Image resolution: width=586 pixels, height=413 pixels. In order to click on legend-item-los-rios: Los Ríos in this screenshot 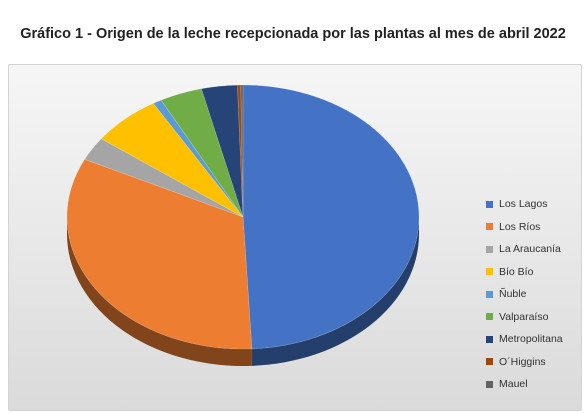, I will do `click(536, 227)`.